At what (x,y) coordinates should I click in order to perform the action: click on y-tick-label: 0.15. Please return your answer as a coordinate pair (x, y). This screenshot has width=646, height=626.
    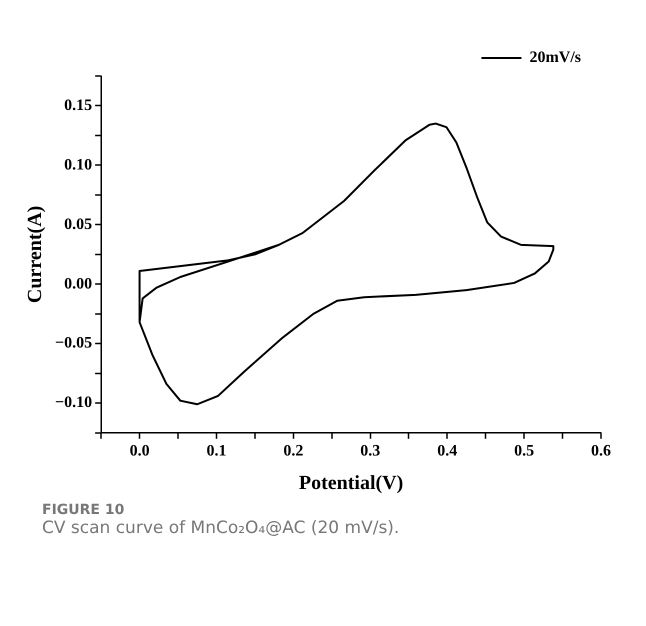
    Looking at the image, I should click on (78, 105).